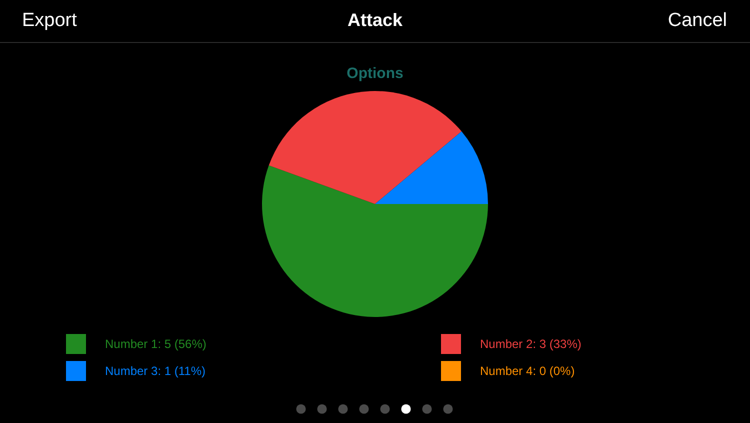  What do you see at coordinates (375, 20) in the screenshot?
I see `chart-title: Attack` at bounding box center [375, 20].